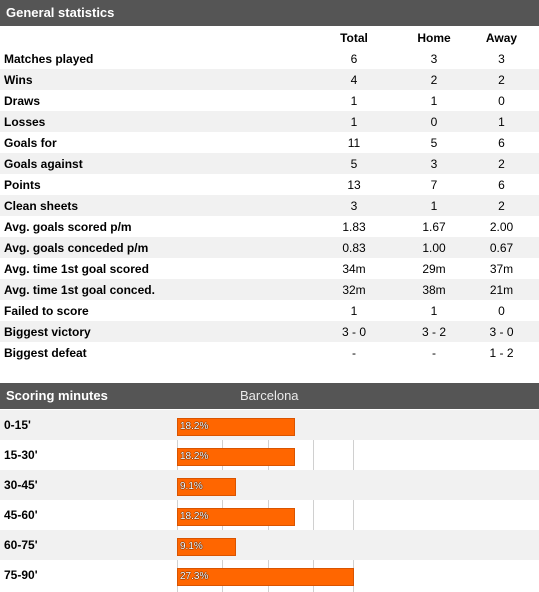 This screenshot has width=539, height=592. What do you see at coordinates (47, 331) in the screenshot?
I see `row-label: Biggest victory` at bounding box center [47, 331].